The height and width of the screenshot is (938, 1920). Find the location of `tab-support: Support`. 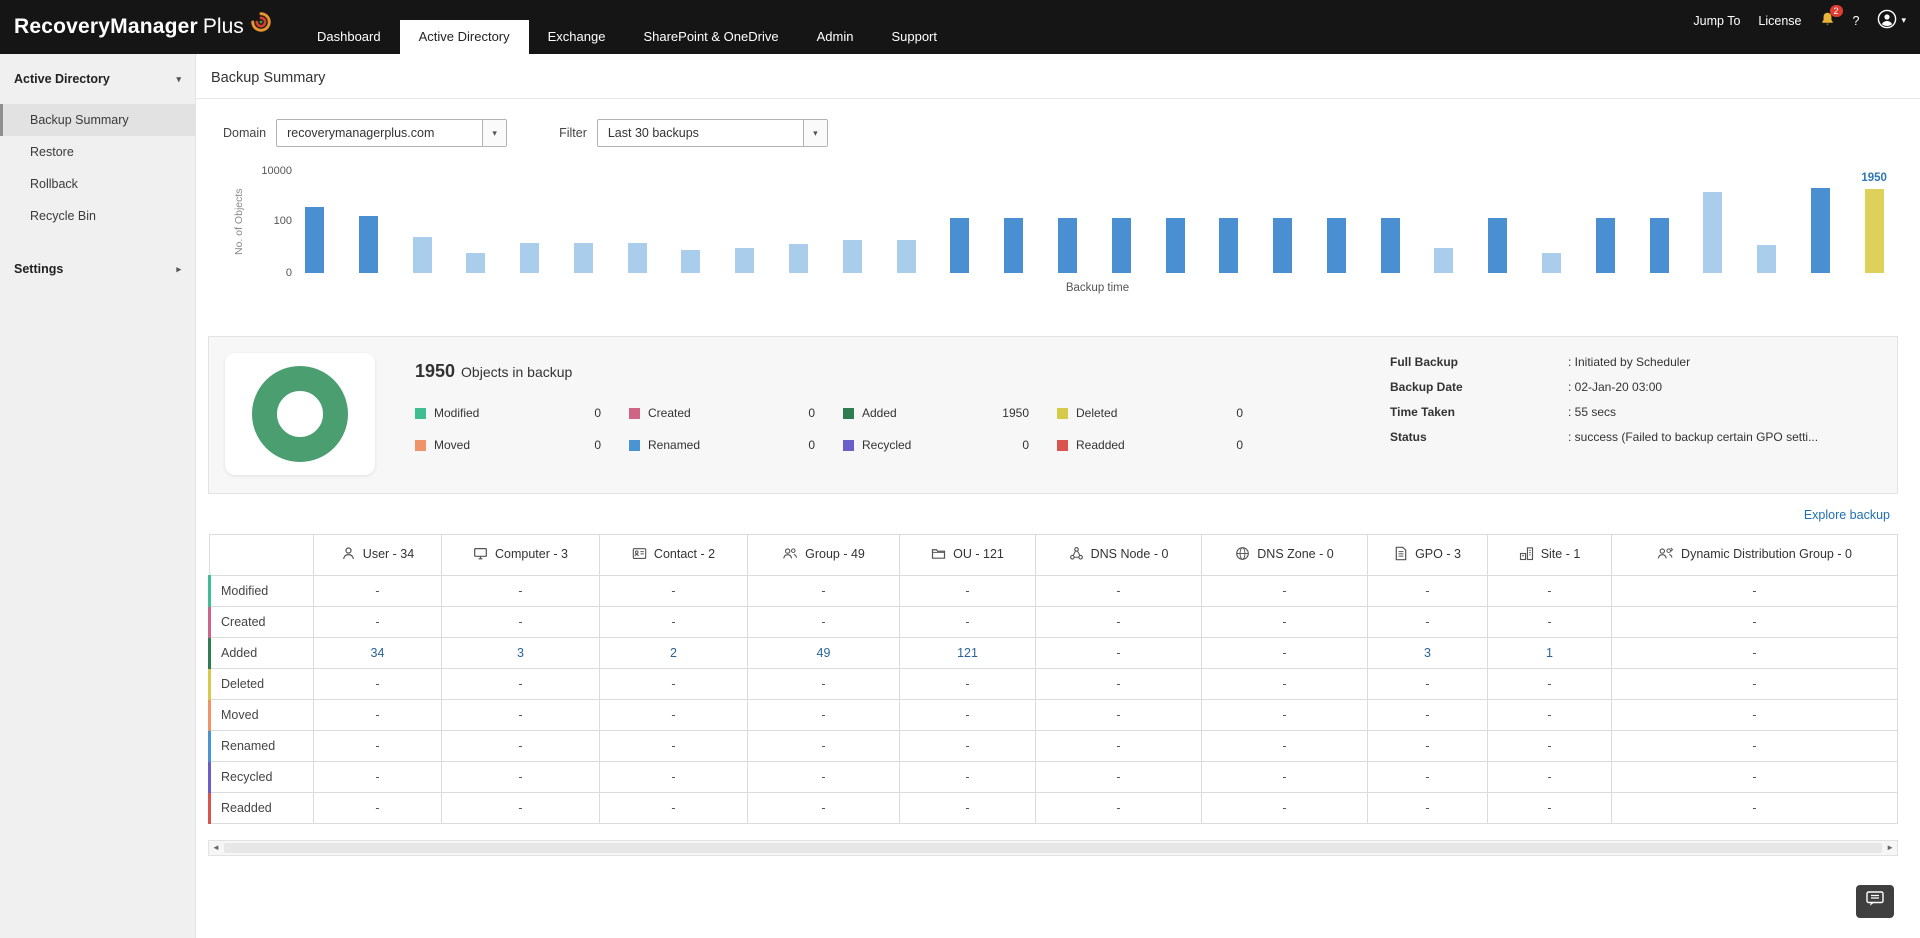

tab-support: Support is located at coordinates (914, 36).